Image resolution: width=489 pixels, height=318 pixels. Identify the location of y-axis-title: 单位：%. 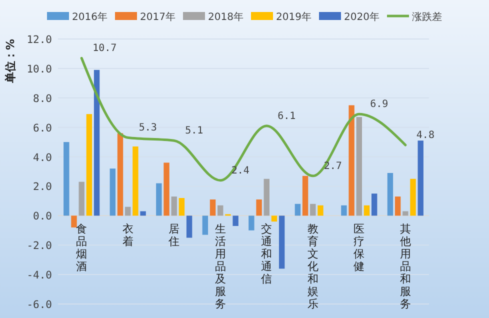
(10, 61).